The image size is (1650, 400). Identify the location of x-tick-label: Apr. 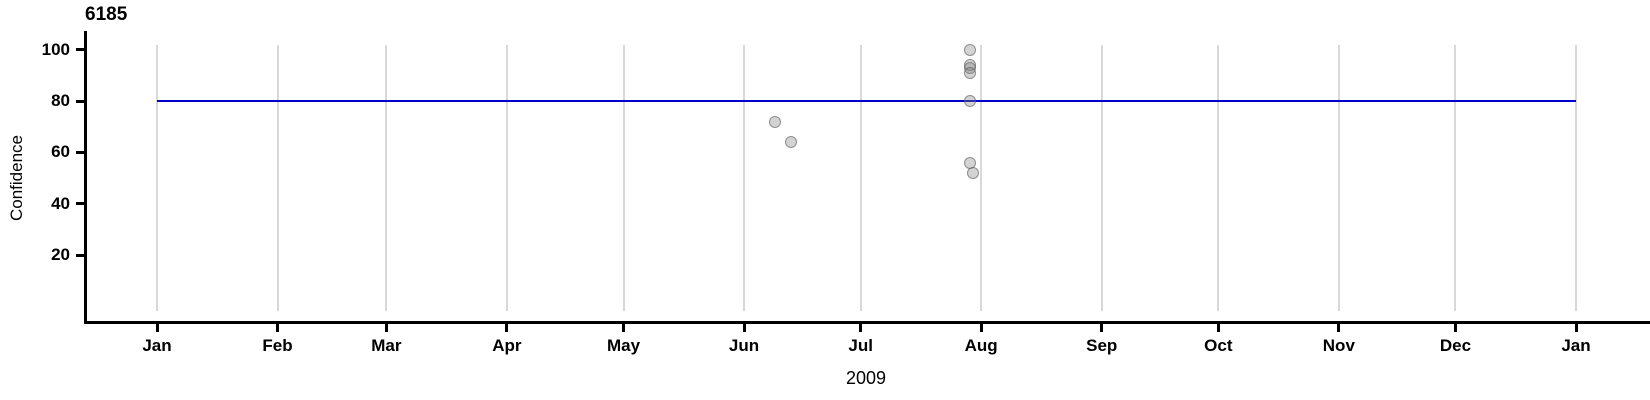
(507, 345).